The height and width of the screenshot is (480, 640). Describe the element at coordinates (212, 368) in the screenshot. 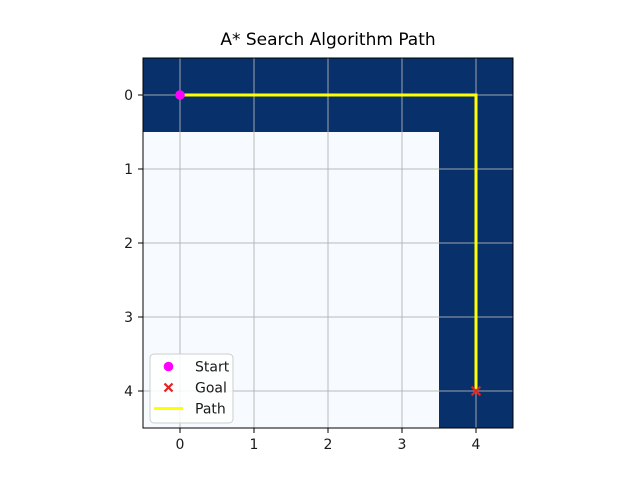

I see `legend-entry-label: Start` at that location.